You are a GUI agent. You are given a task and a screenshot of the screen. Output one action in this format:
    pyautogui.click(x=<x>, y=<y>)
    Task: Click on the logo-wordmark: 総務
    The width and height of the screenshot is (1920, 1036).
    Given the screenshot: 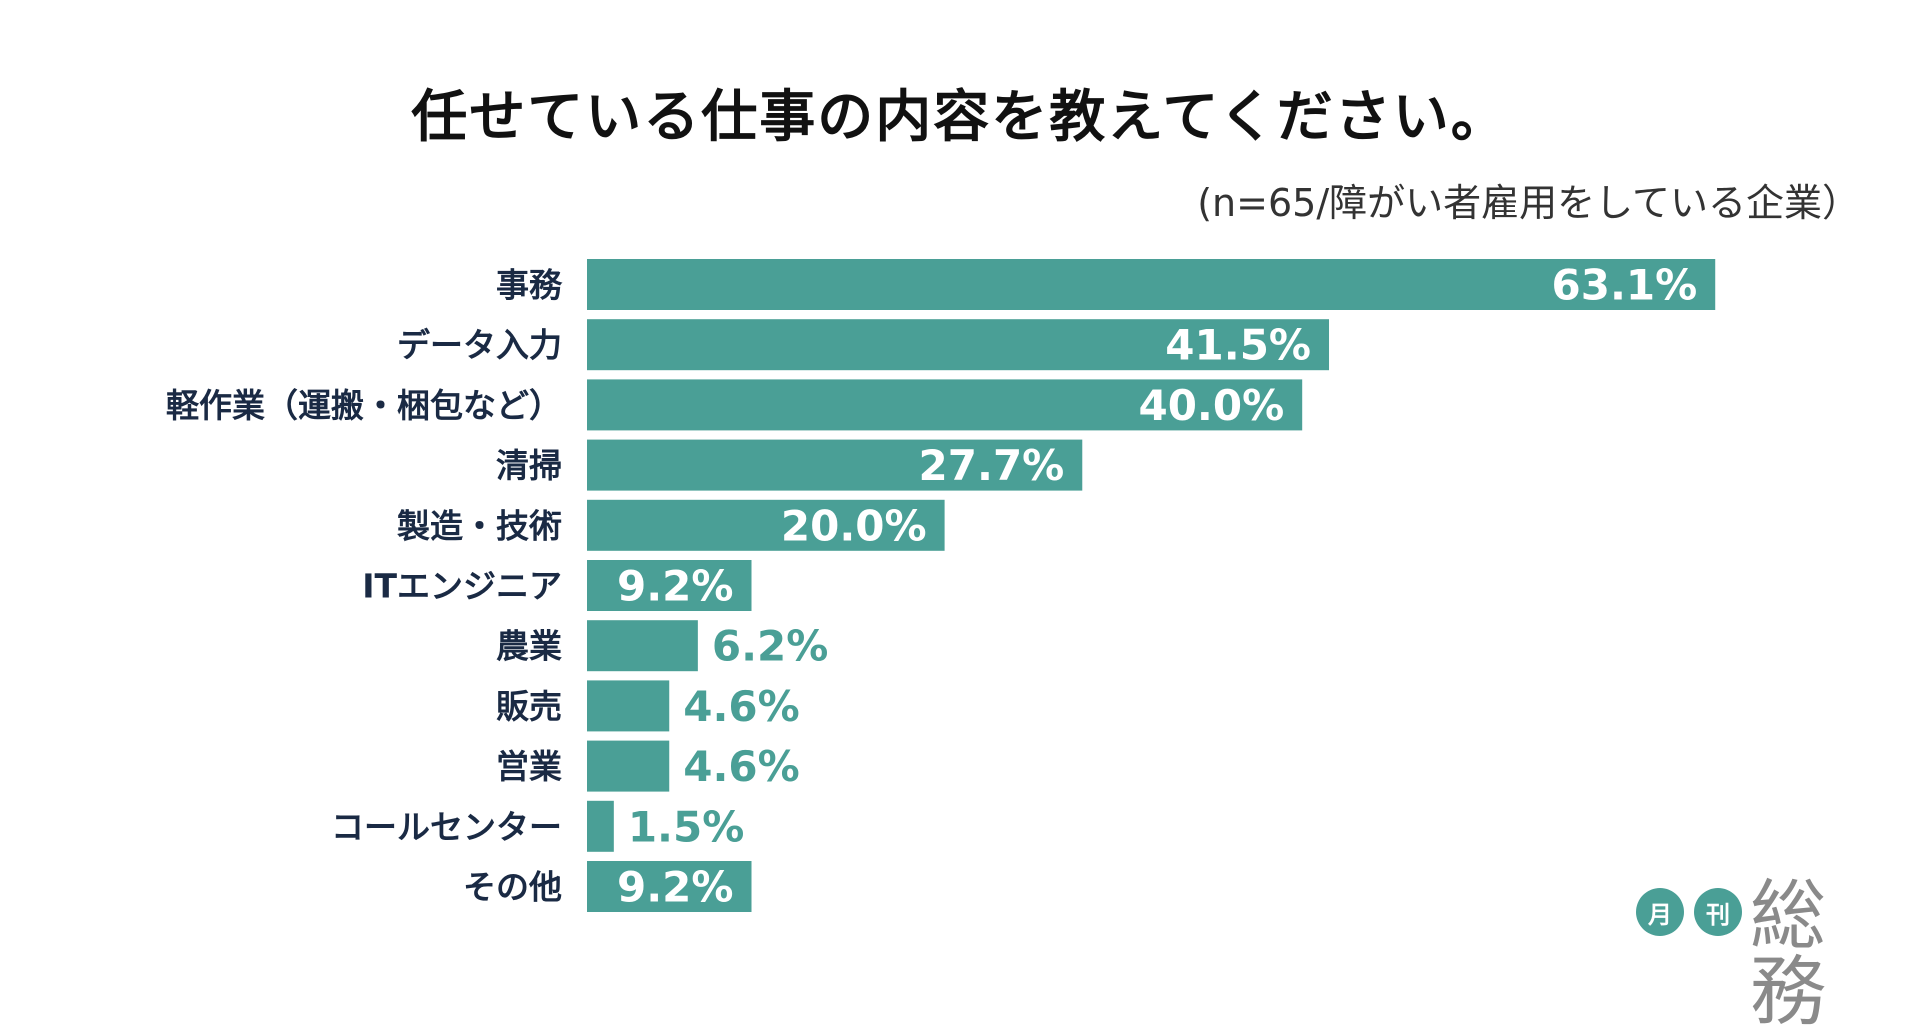 What is the action you would take?
    pyautogui.click(x=1789, y=953)
    